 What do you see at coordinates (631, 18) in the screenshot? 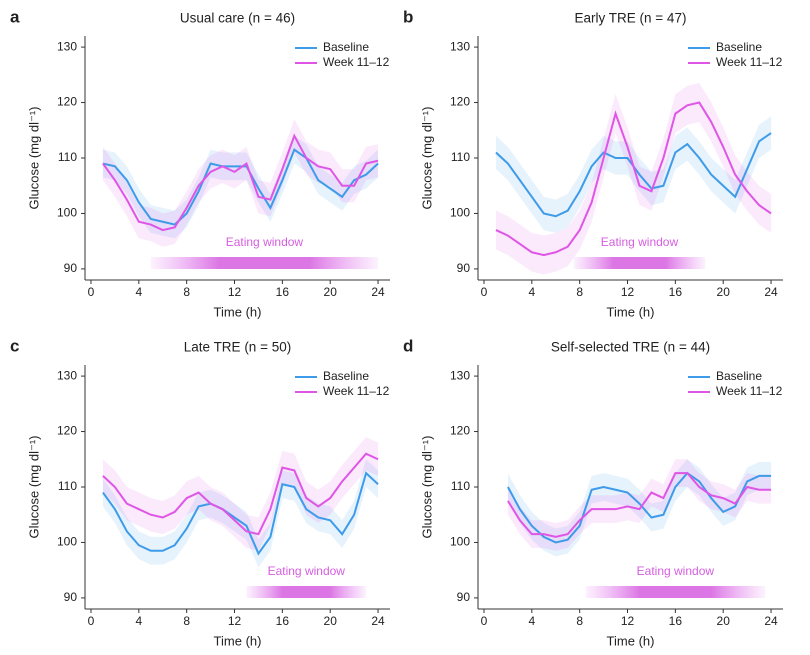
I see `chart-title: Early TRE (n = 47)` at bounding box center [631, 18].